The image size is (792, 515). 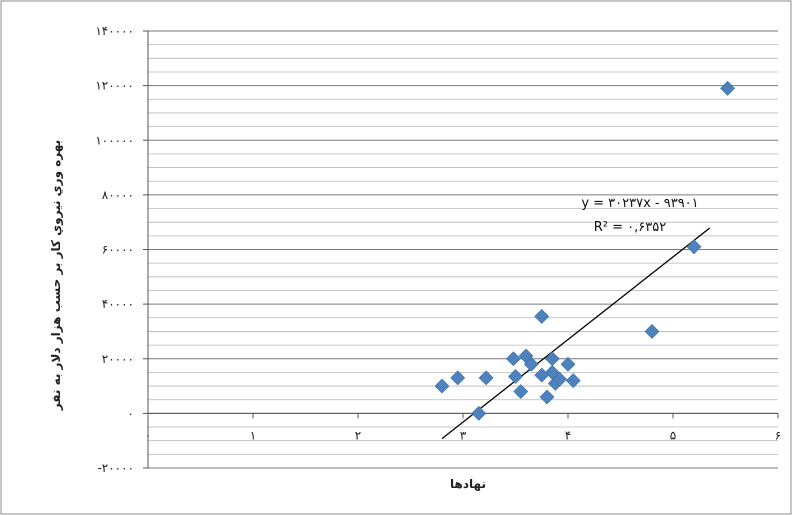 I want to click on trendline-equation: y = ۳۰۲۳۷x - ۹۳۹۰۱, so click(x=639, y=203).